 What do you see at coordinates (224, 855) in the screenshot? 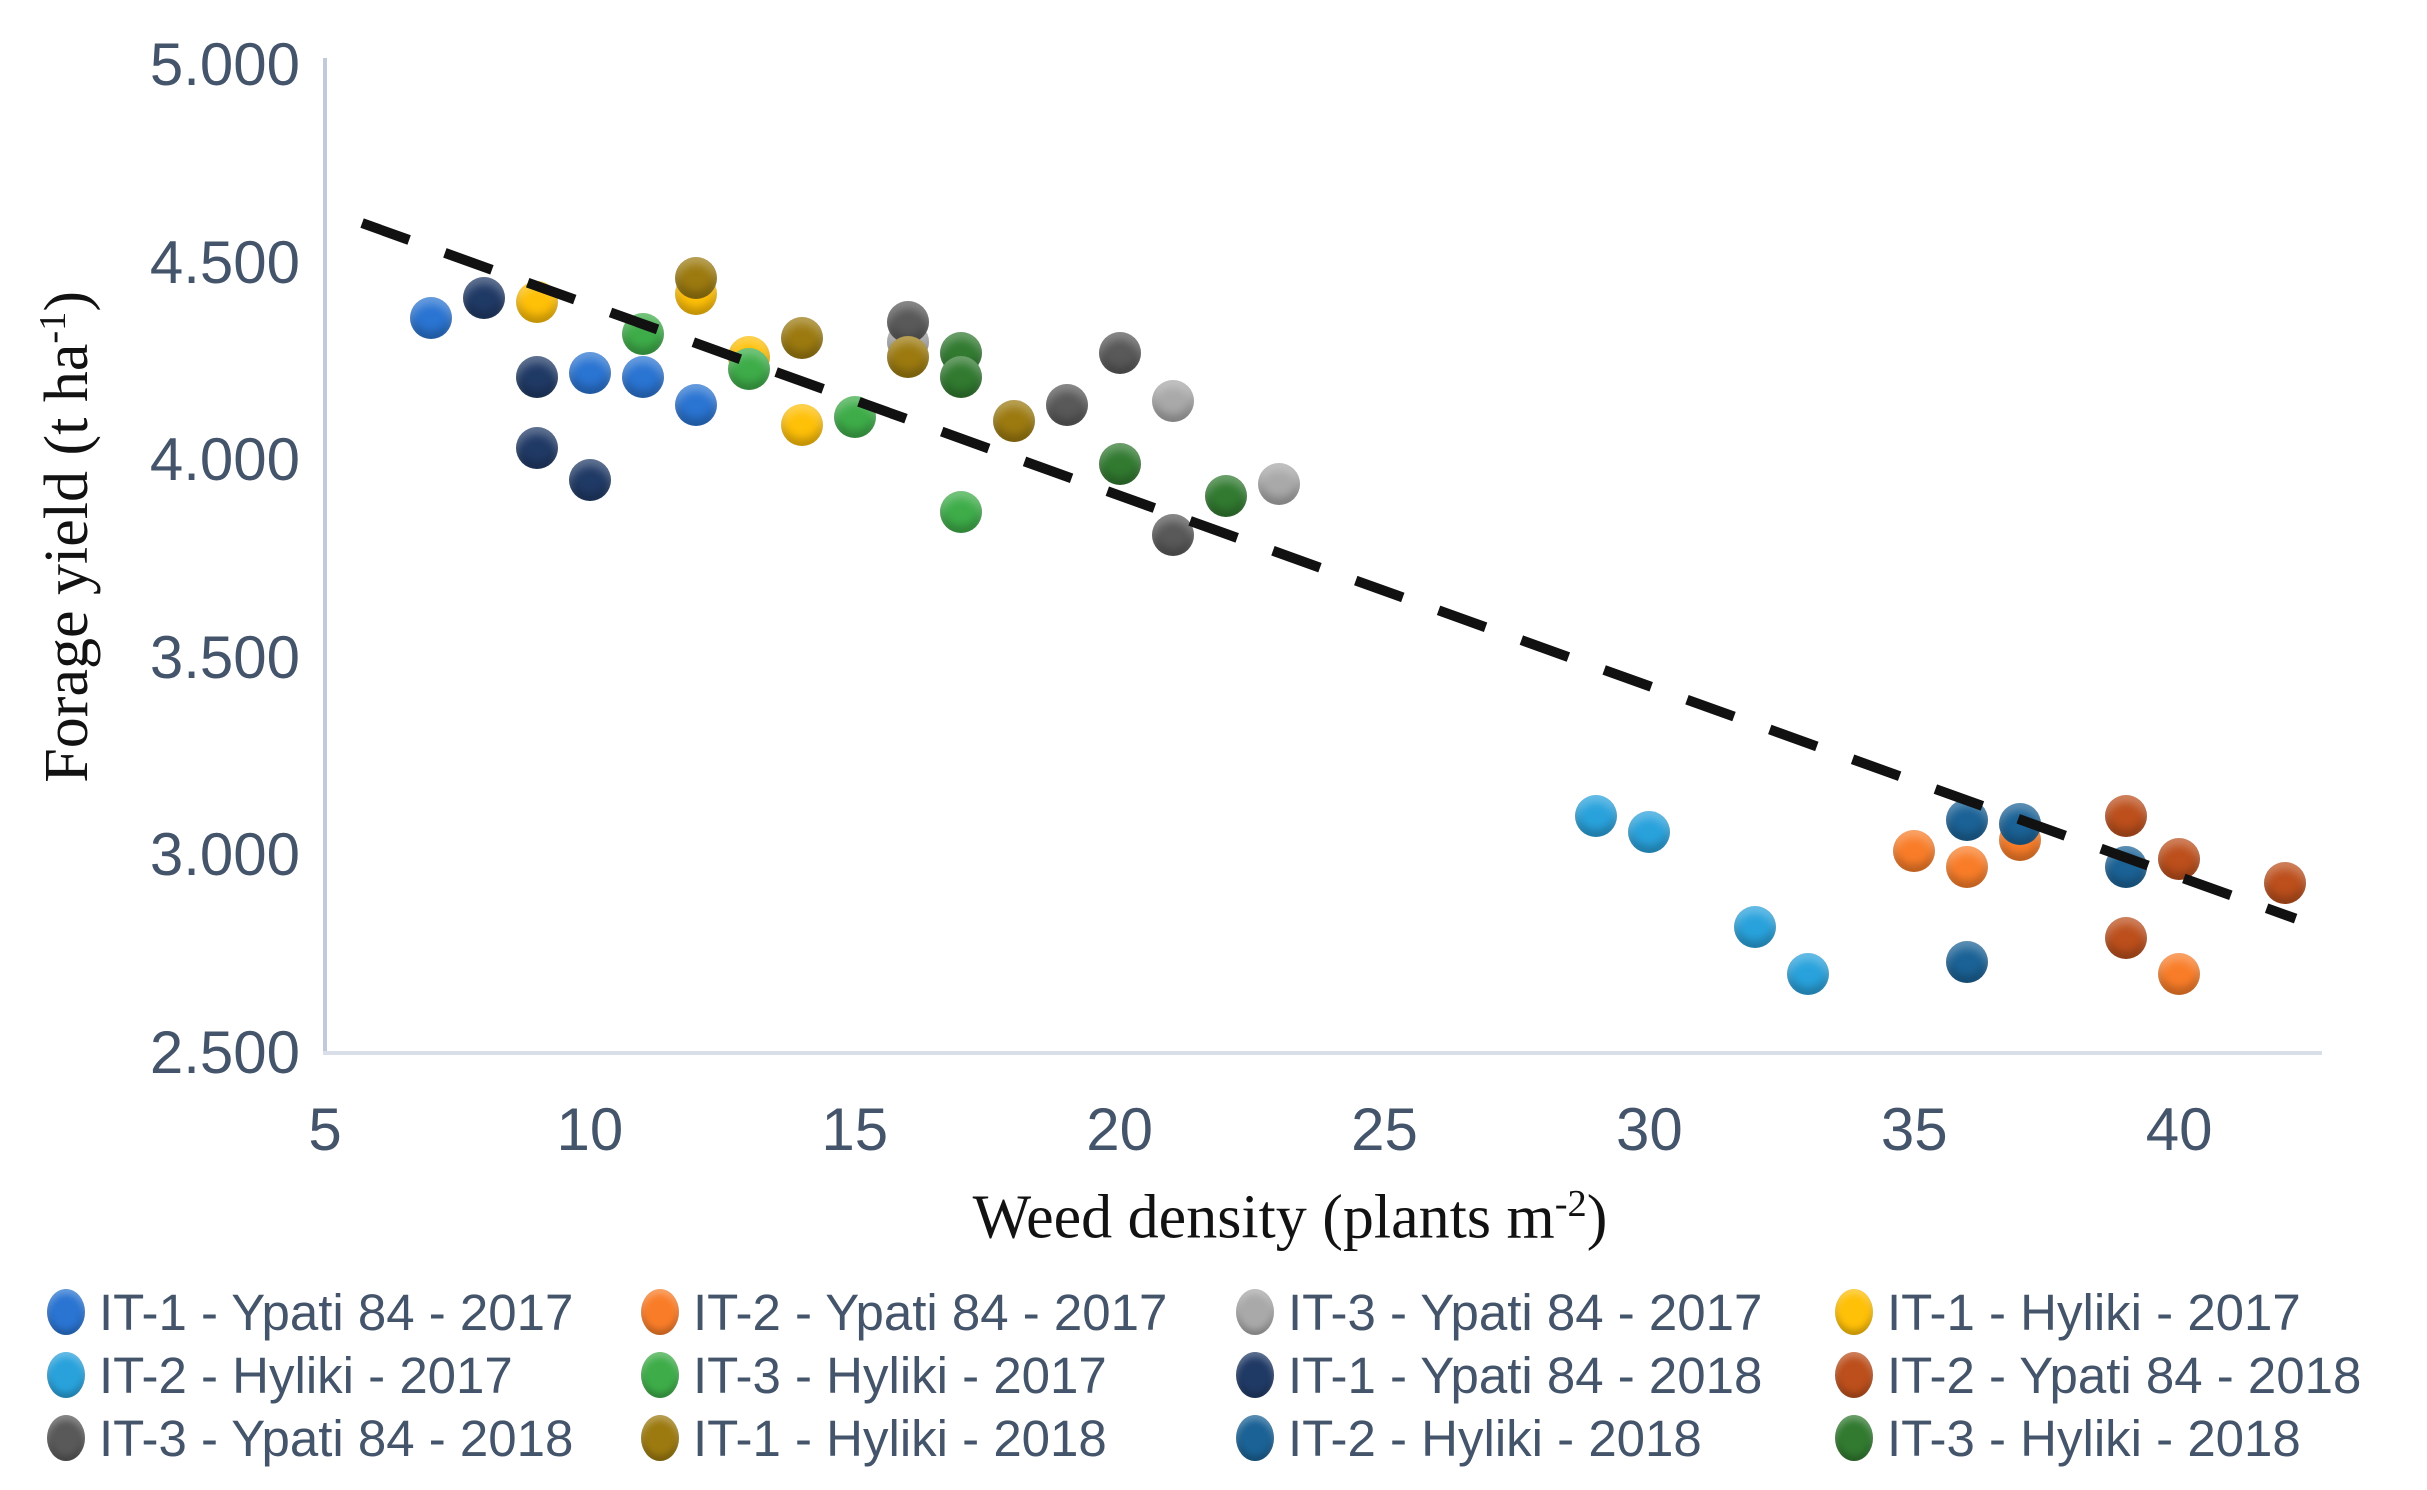
I see `y-tick-label: 3.000` at bounding box center [224, 855].